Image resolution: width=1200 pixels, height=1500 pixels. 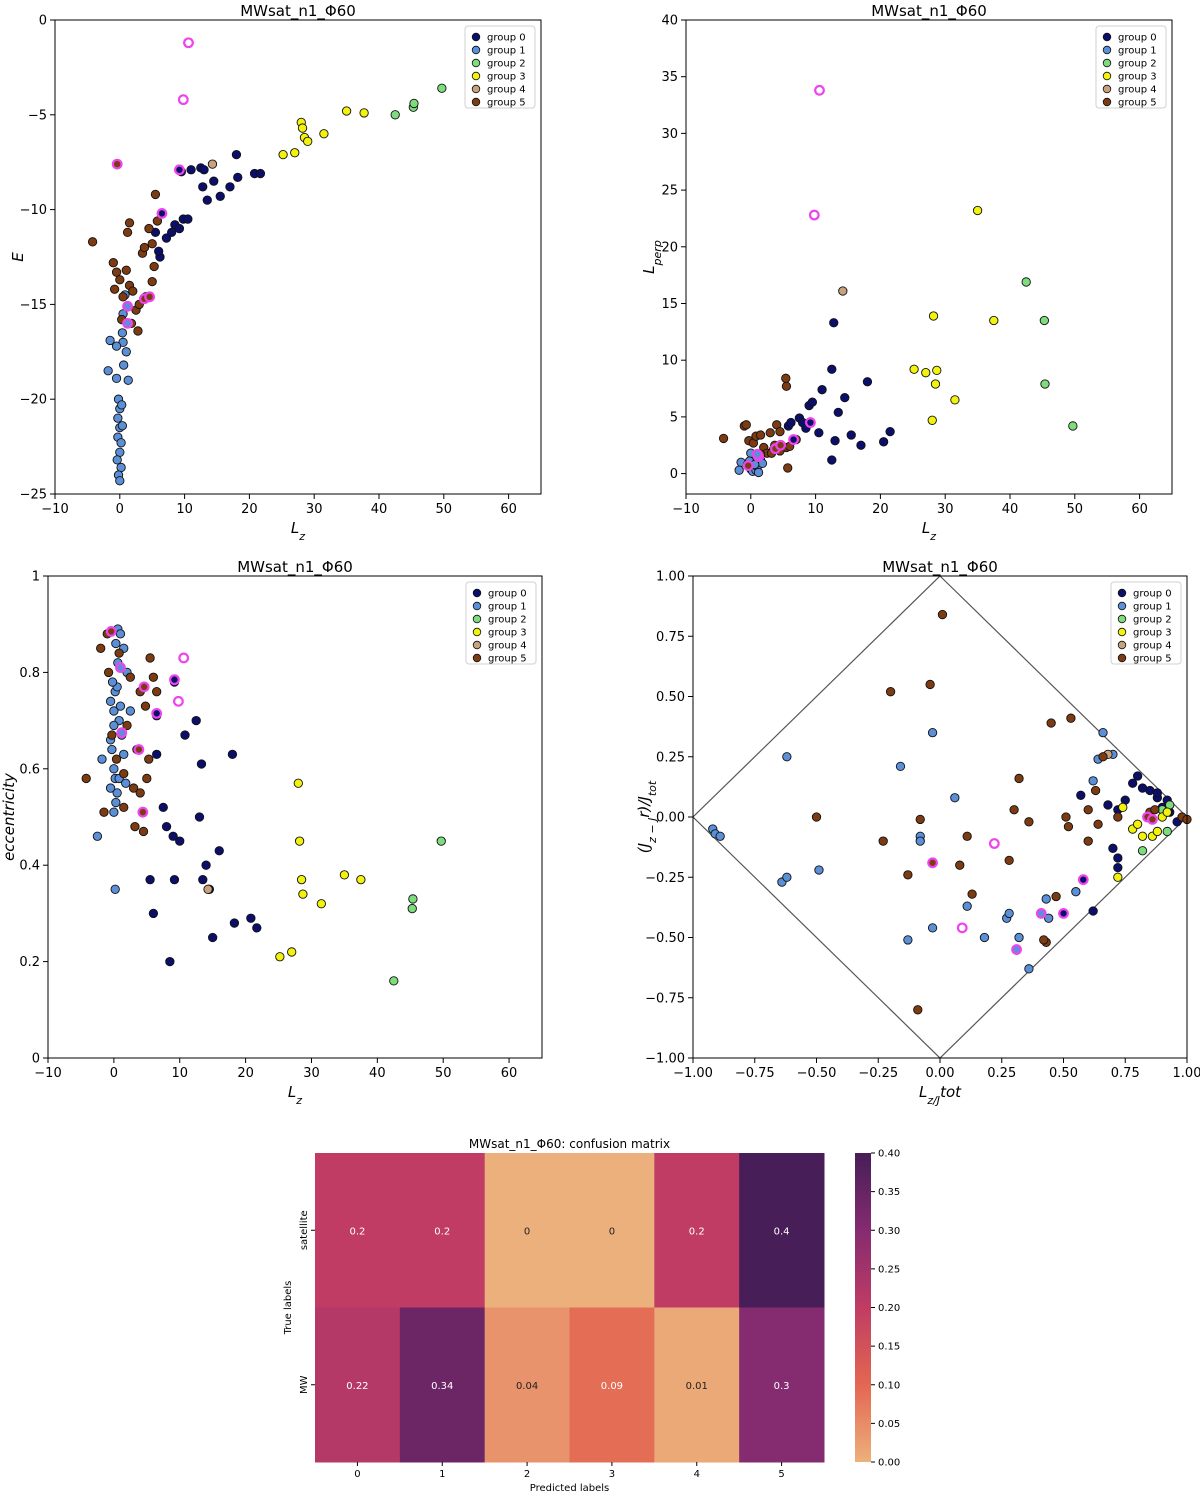 What do you see at coordinates (889, 1424) in the screenshot?
I see `colorbar-tick-label: 0.05` at bounding box center [889, 1424].